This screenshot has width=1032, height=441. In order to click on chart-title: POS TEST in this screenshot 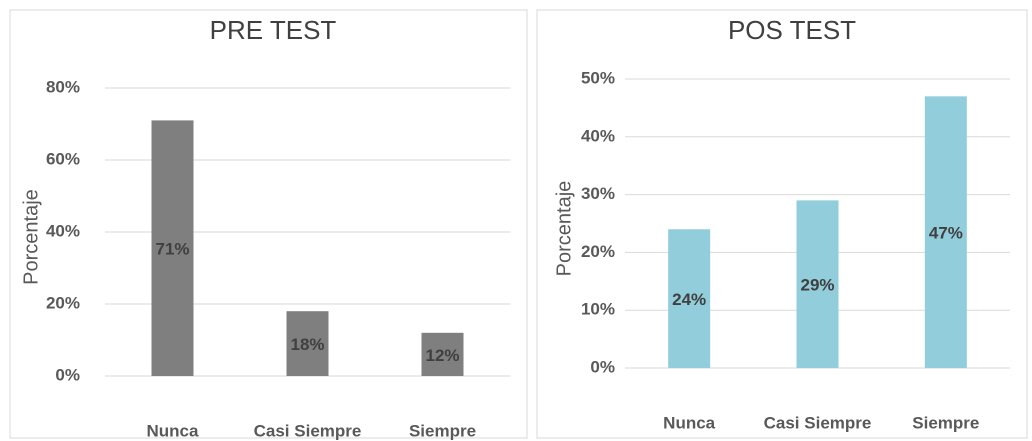, I will do `click(792, 30)`.